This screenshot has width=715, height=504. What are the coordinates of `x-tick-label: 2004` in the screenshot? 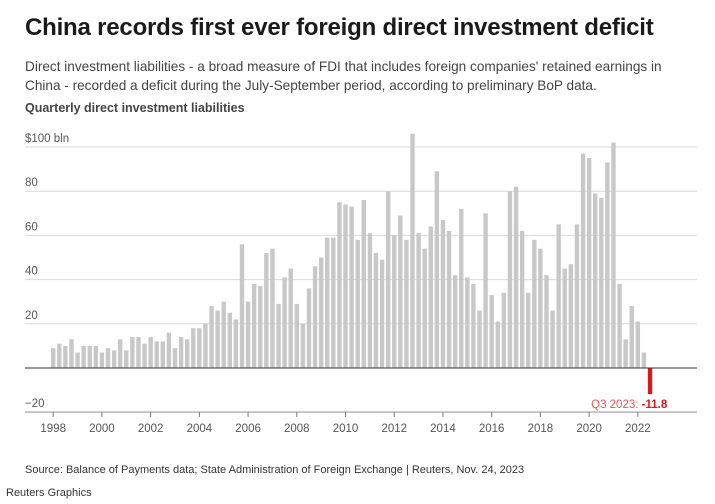 It's located at (200, 429).